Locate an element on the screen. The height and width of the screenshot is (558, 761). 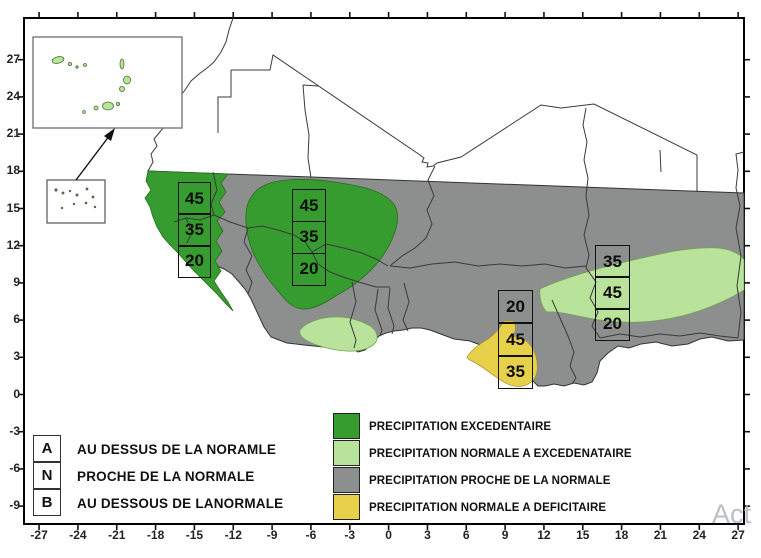
legend-row-normal-deficit: PRECIPITATION NORMALE A DEFICITAIRE is located at coordinates (482, 507).